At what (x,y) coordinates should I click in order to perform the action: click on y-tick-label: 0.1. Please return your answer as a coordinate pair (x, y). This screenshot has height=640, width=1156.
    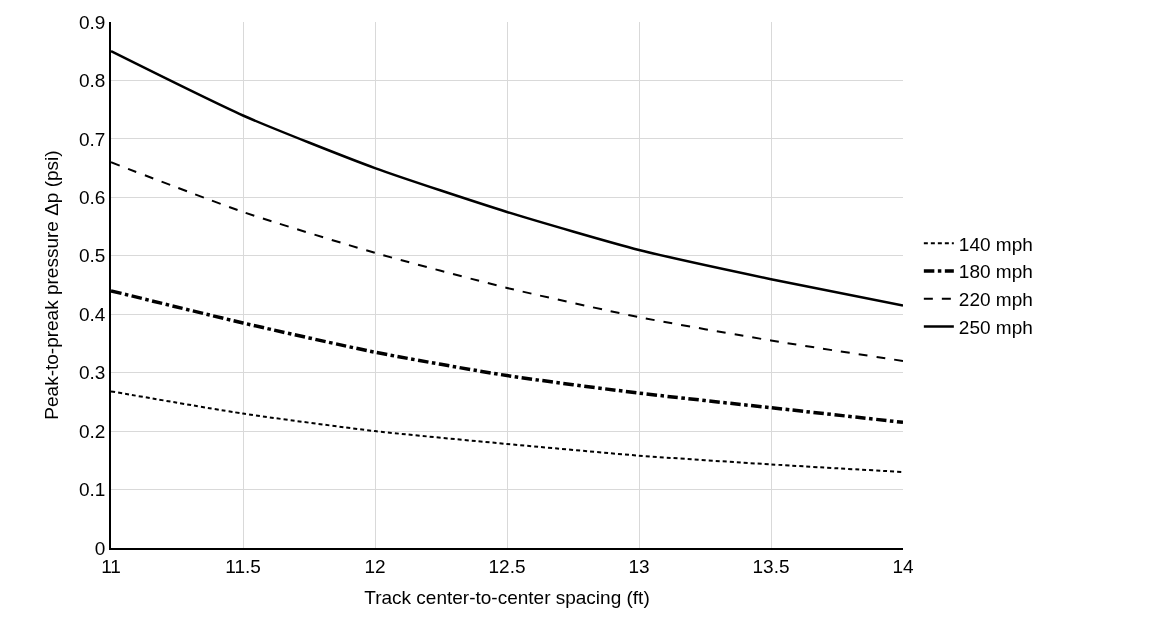
    Looking at the image, I should click on (92, 490).